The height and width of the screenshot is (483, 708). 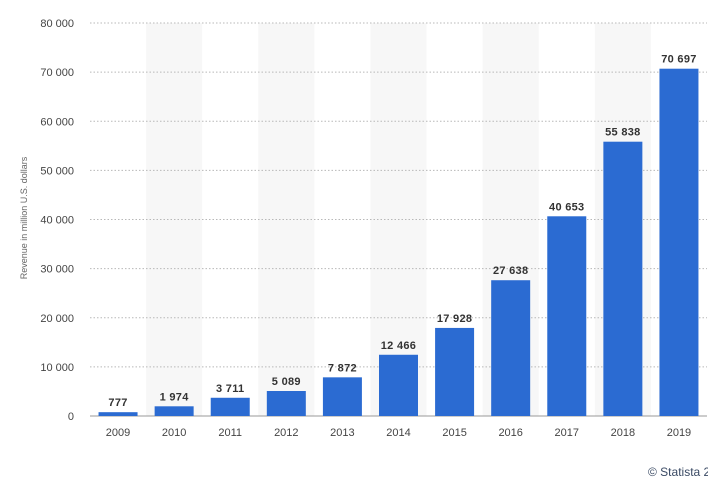 What do you see at coordinates (230, 389) in the screenshot?
I see `data-label-2011: 3 711` at bounding box center [230, 389].